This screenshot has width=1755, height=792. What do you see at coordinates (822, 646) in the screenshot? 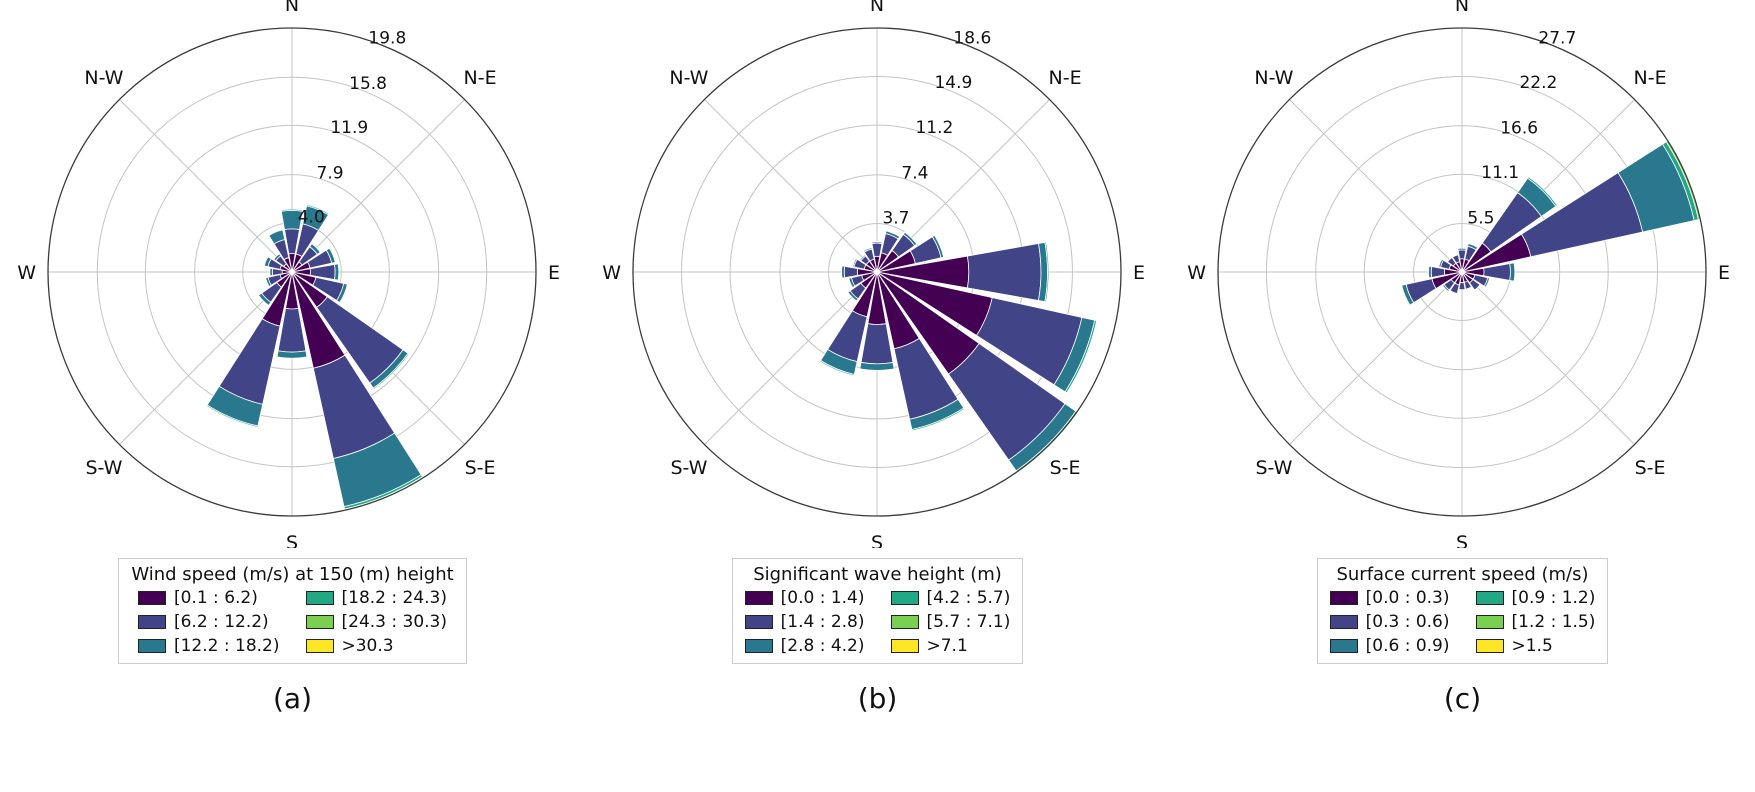
I see `legend-bin-label: [2.8 : 4.2)` at bounding box center [822, 646].